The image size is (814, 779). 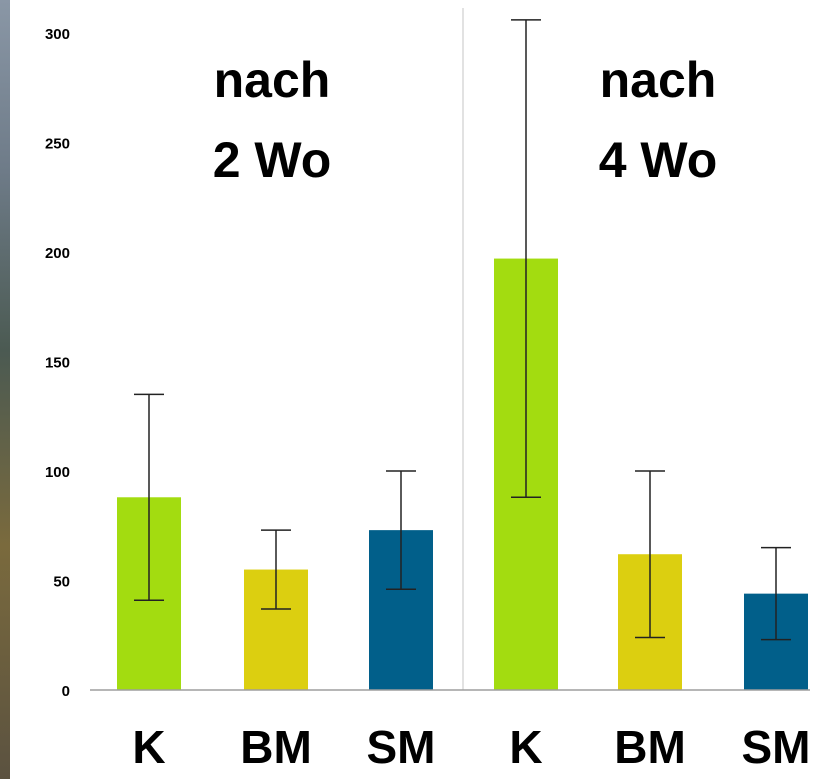 I want to click on y-tick-label: 100, so click(x=57, y=472).